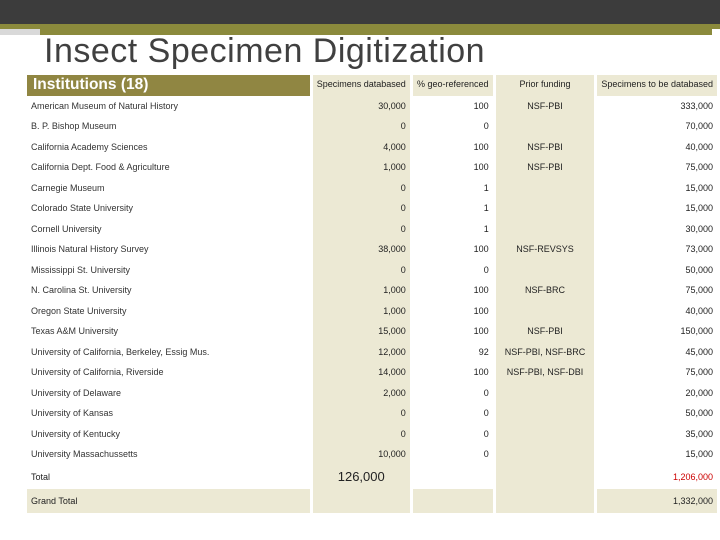 The width and height of the screenshot is (720, 540). What do you see at coordinates (361, 331) in the screenshot?
I see `specimens-databased-cell: 15,000` at bounding box center [361, 331].